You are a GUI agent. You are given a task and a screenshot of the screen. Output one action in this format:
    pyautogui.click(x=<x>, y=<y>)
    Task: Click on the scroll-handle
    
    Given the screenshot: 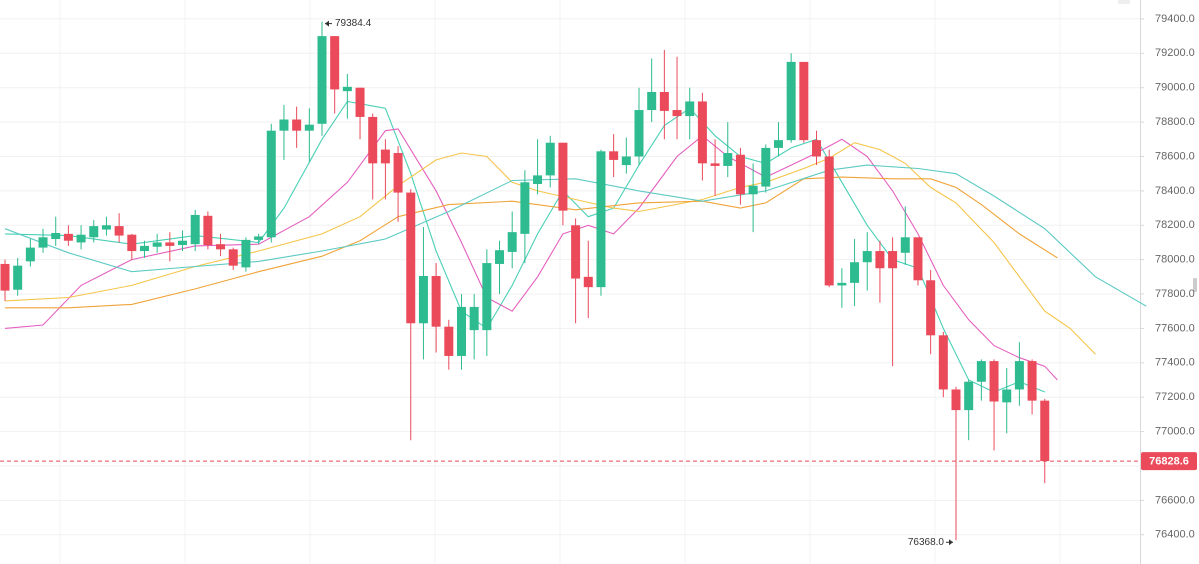 What is the action you would take?
    pyautogui.click(x=1195, y=285)
    